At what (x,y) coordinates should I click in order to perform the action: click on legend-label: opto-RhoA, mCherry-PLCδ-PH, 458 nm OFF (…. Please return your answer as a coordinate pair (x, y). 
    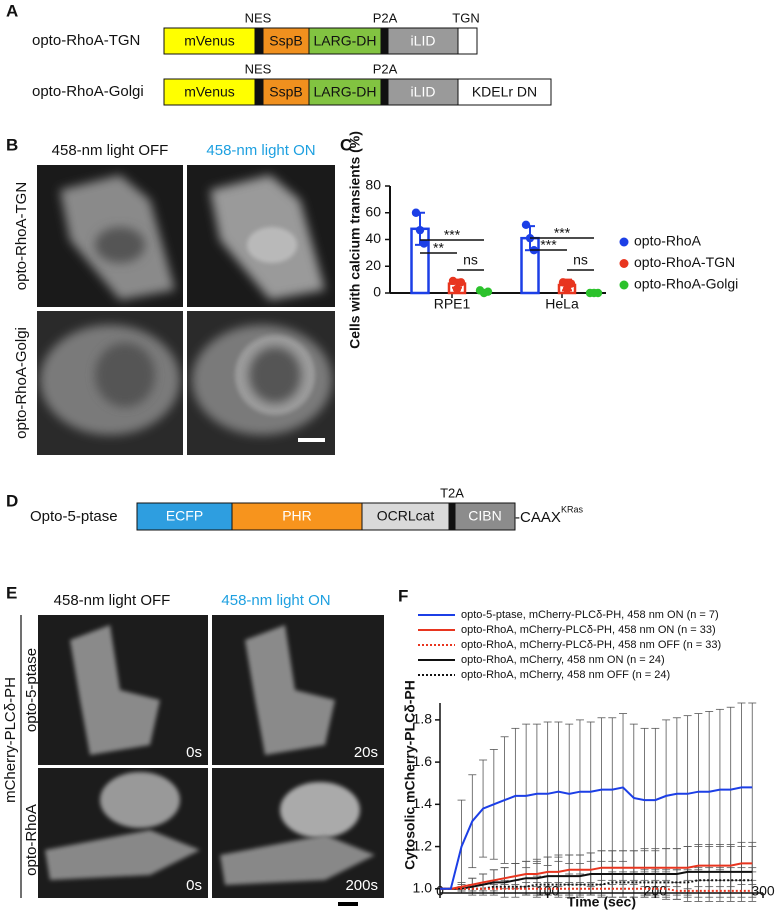
    Looking at the image, I should click on (591, 645).